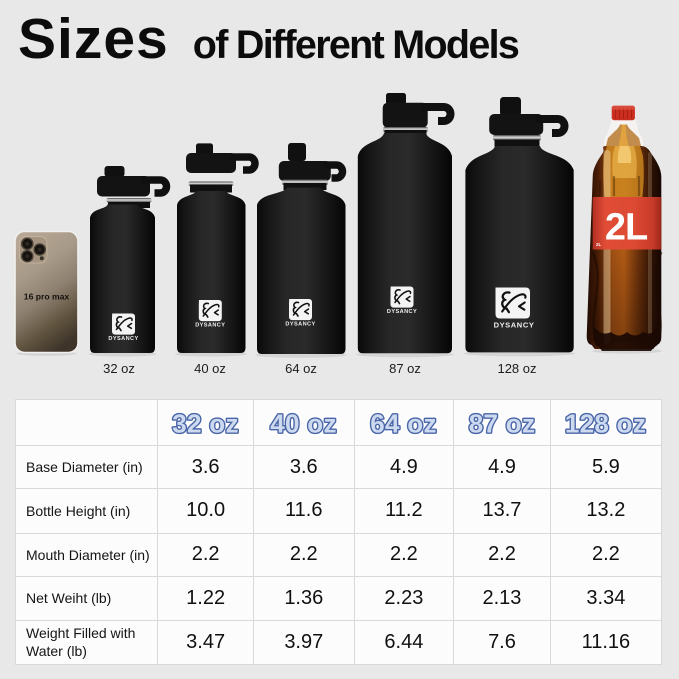 The width and height of the screenshot is (679, 679). Describe the element at coordinates (47, 297) in the screenshot. I see `svg-text: 16 pro max` at that location.